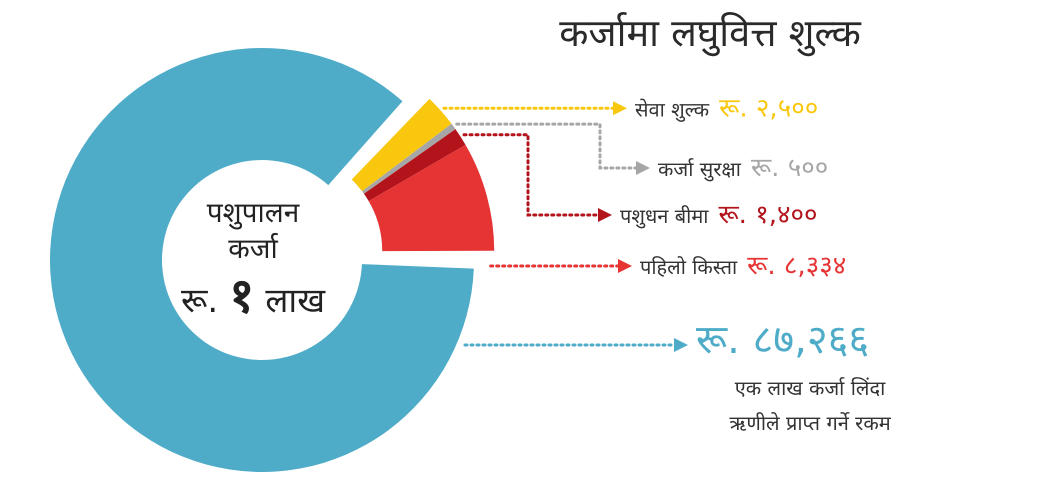 Image resolution: width=1050 pixels, height=483 pixels. I want to click on slice-insurance, so click(414, 165).